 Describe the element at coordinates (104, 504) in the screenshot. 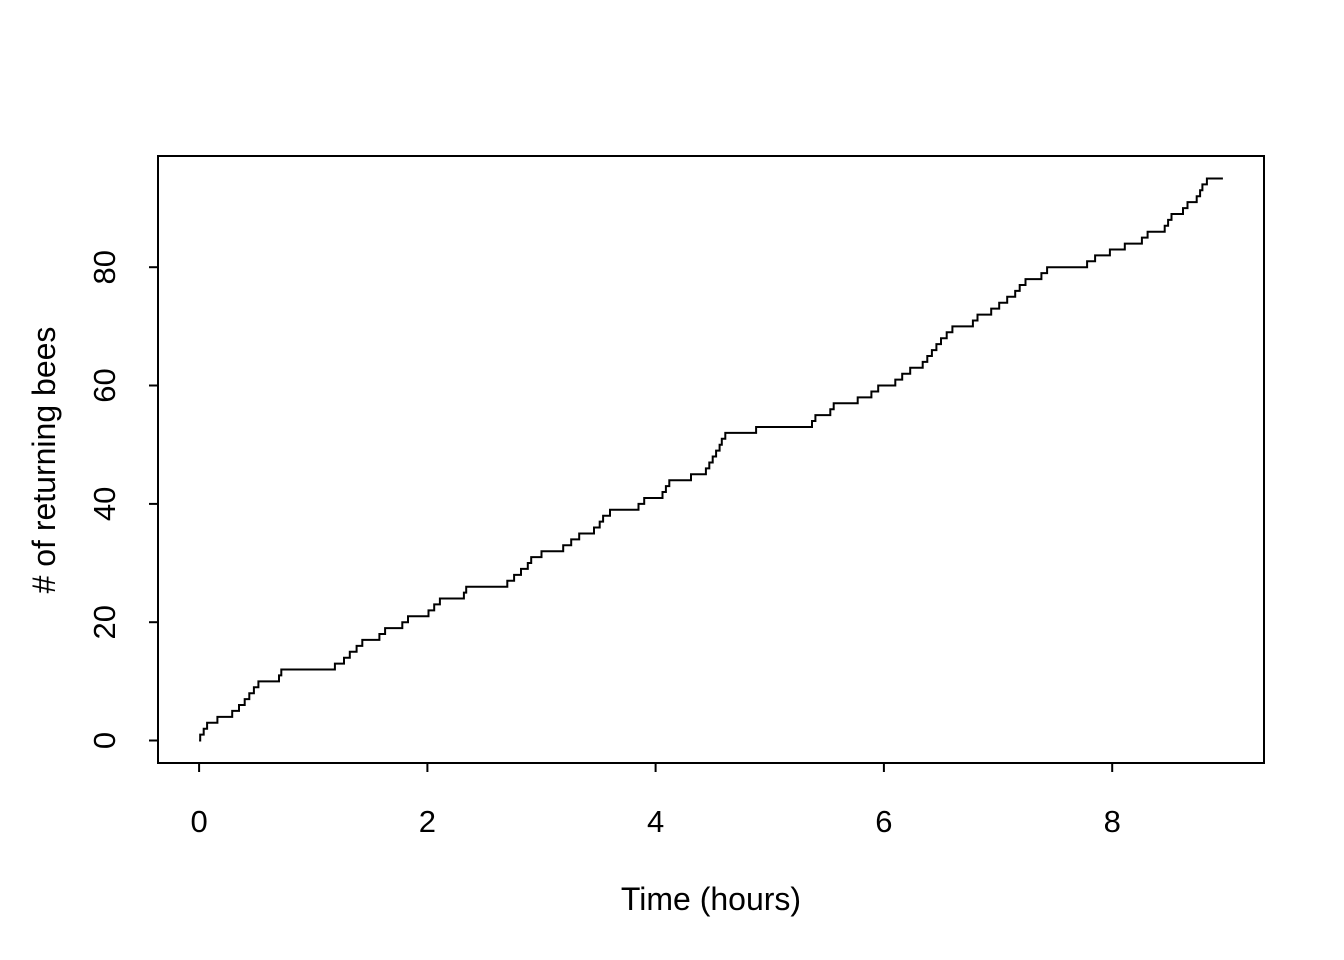

I see `y-tick-label: 40` at that location.